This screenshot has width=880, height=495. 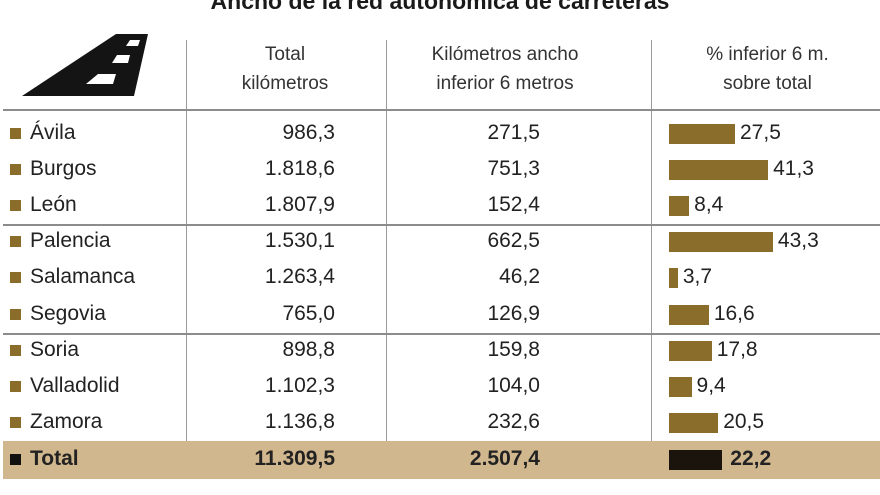 I want to click on total-km-value: 1.102,3, so click(x=299, y=385).